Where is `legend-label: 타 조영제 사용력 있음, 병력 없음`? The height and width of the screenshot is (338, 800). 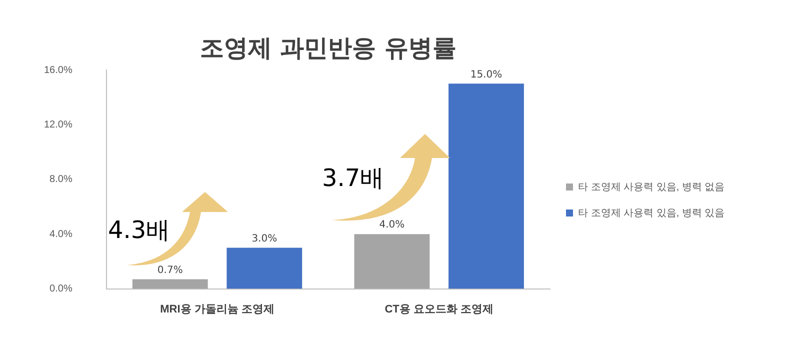 legend-label: 타 조영제 사용력 있음, 병력 없음 is located at coordinates (651, 187).